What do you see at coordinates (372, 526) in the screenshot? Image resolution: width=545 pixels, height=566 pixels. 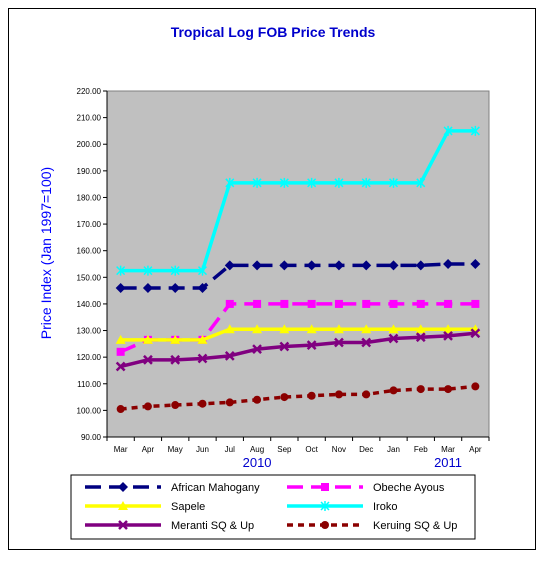 I see `legend-item-keruing-sq-up: Keruing SQ & Up` at bounding box center [372, 526].